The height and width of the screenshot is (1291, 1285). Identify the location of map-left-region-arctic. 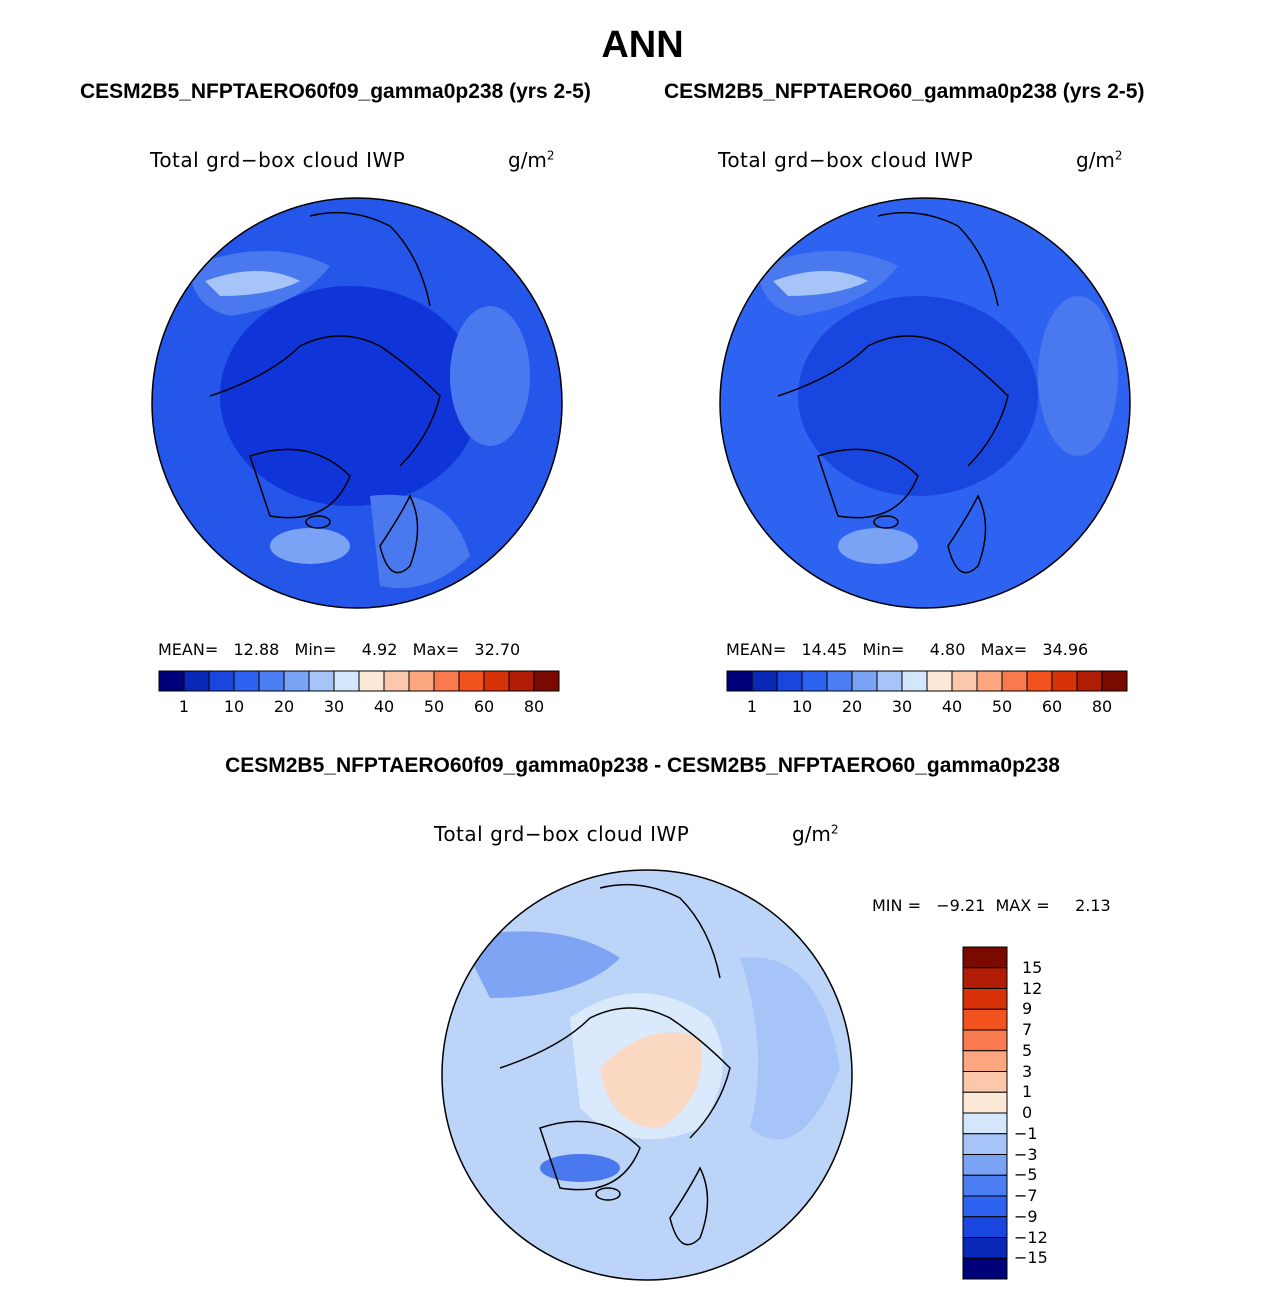
(350, 396).